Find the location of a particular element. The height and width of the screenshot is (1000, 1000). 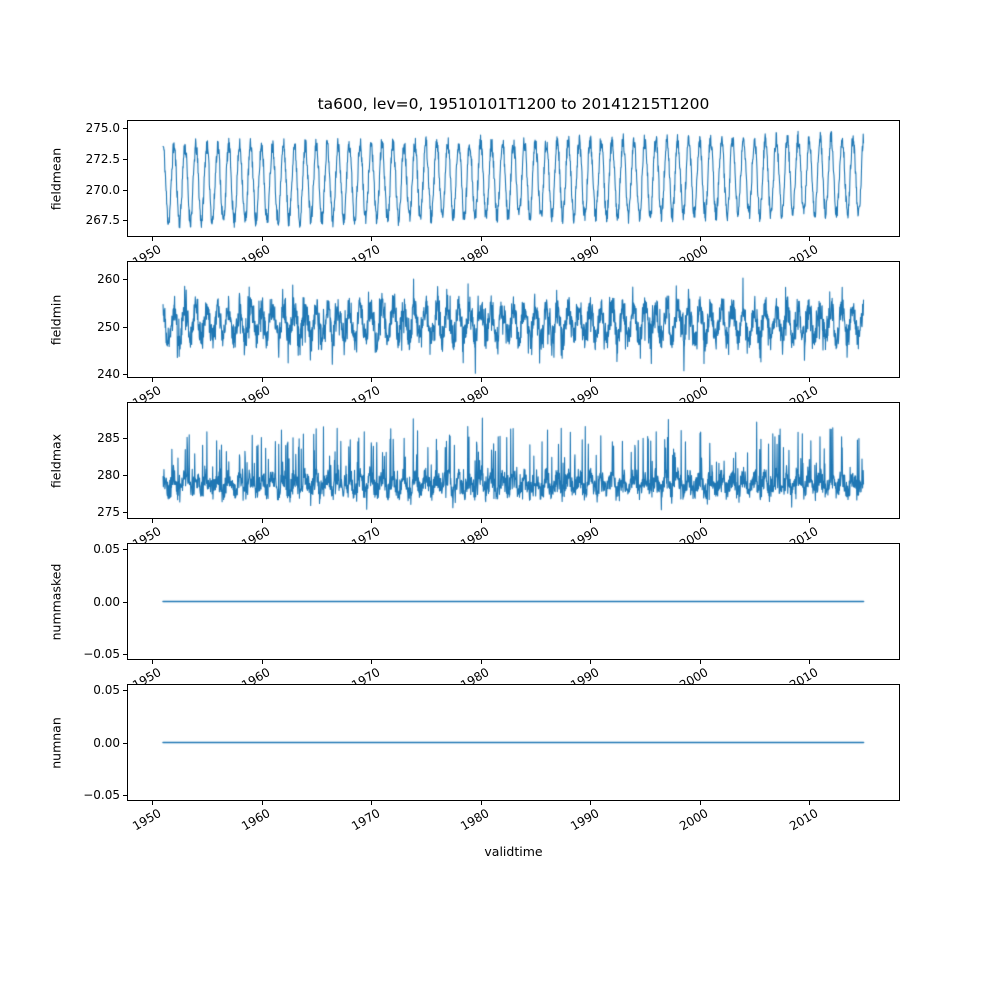

series-canvas-fieldmin is located at coordinates (513, 319).